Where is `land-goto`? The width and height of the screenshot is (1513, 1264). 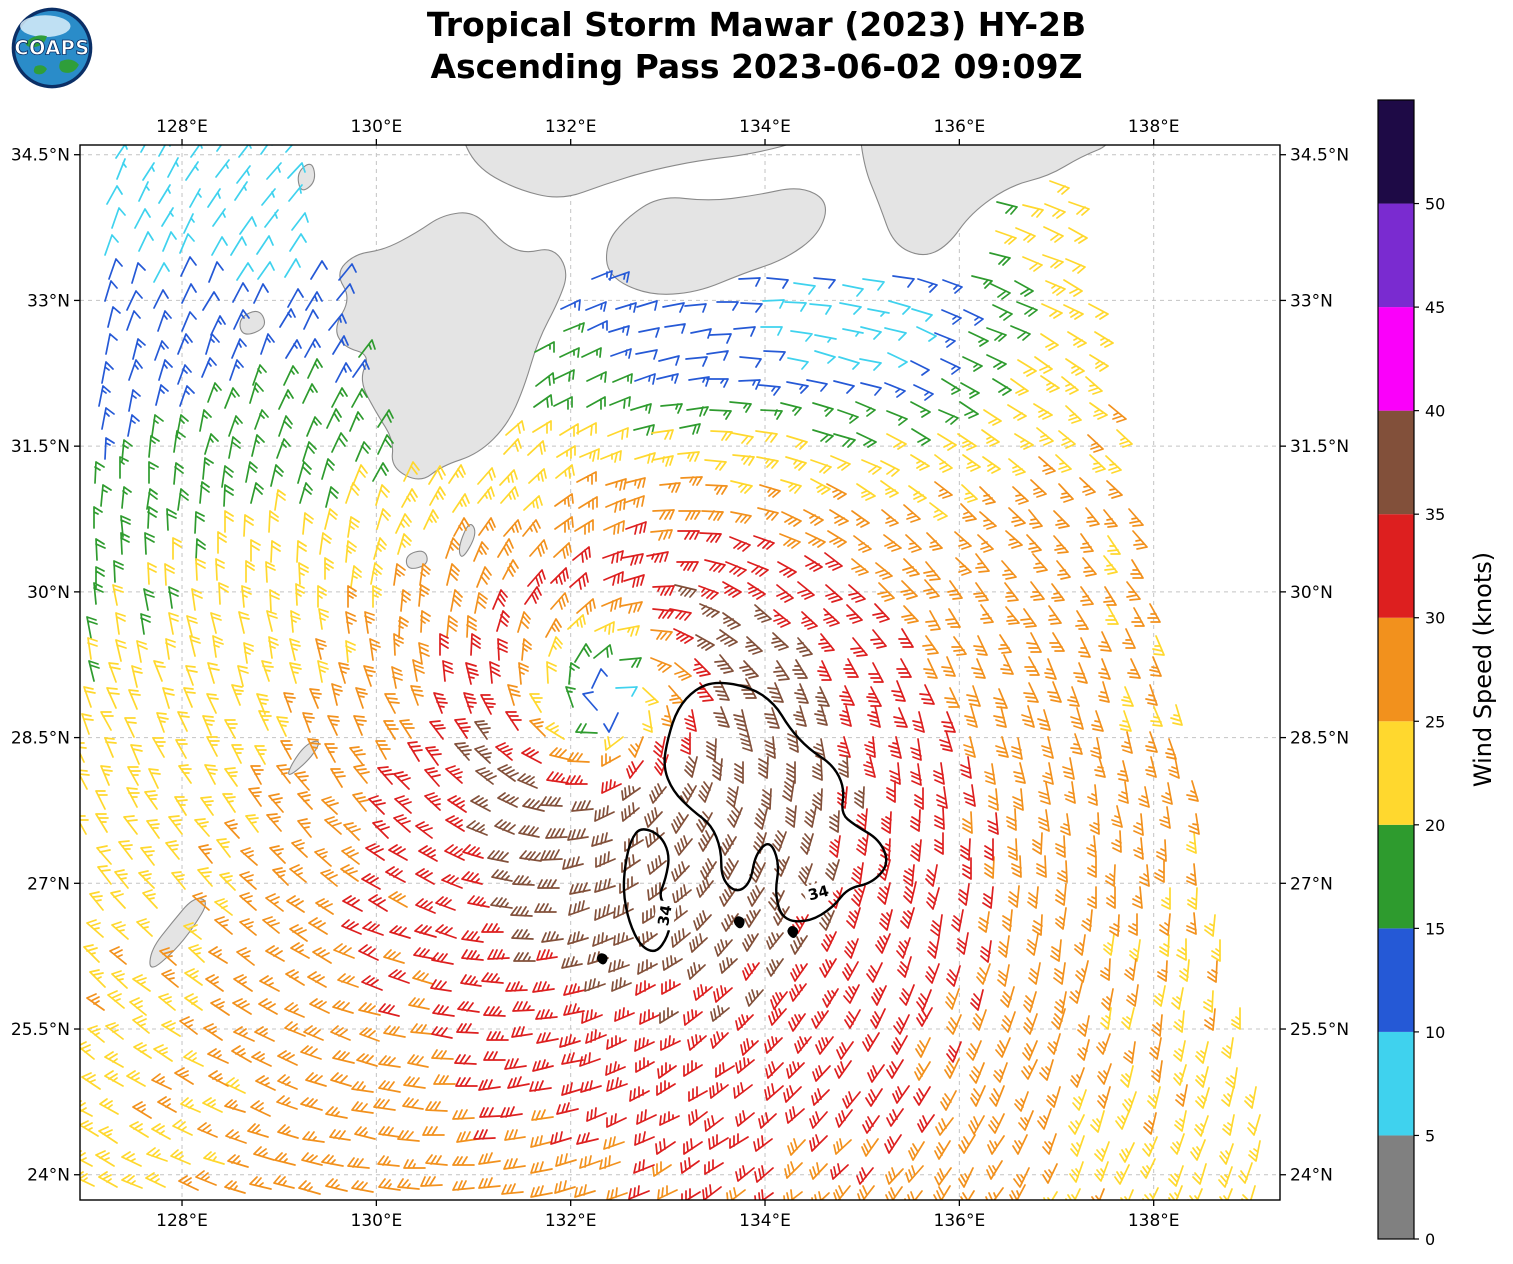 land-goto is located at coordinates (252, 322).